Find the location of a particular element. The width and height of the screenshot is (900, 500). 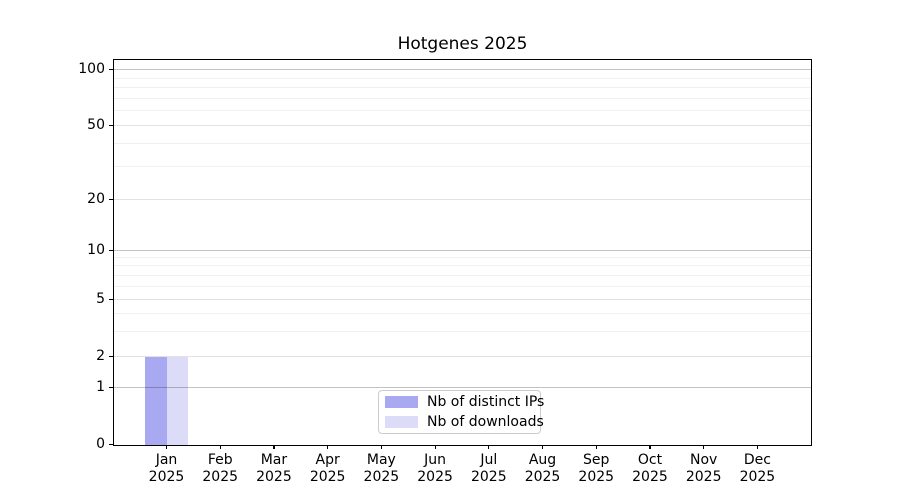

x-tick-label-may: May 2025 is located at coordinates (381, 468).